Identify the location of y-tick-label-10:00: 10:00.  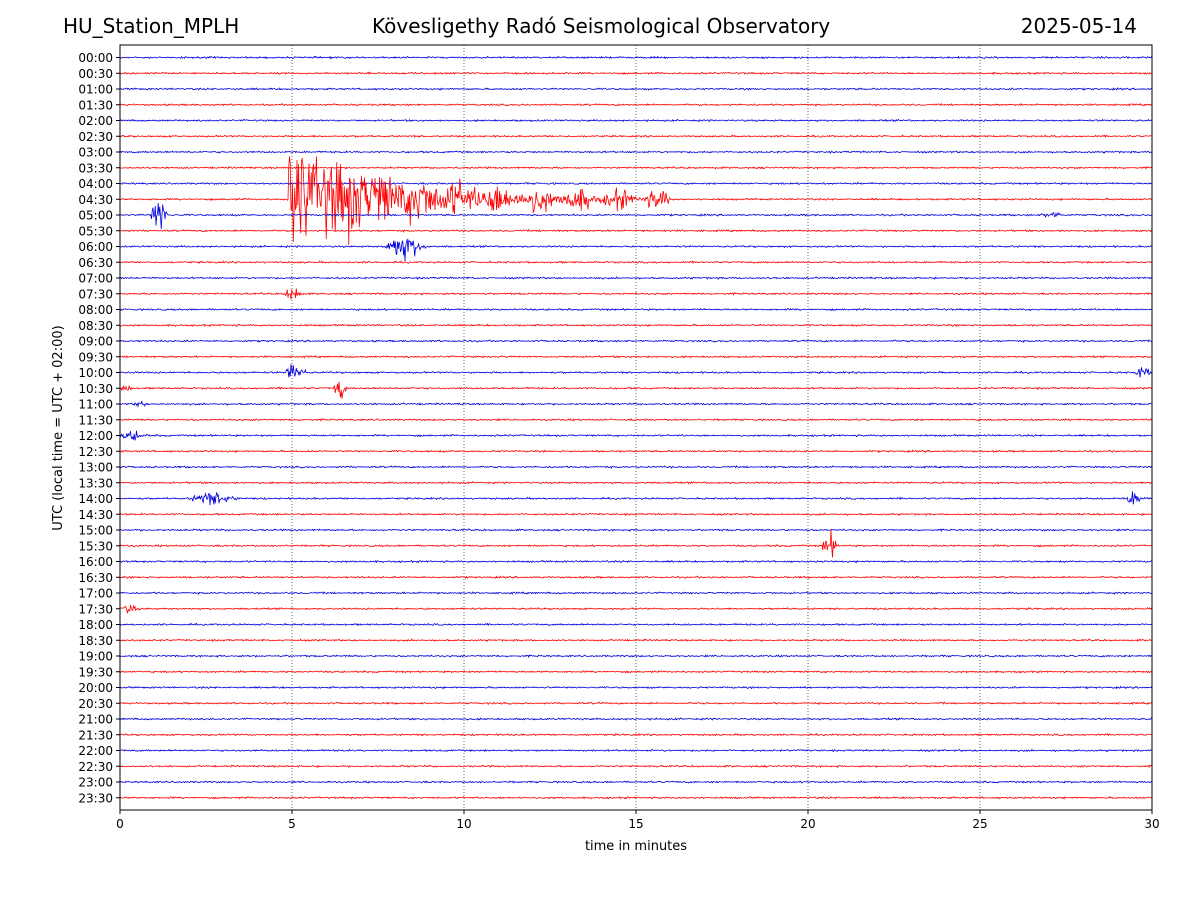
(95, 373).